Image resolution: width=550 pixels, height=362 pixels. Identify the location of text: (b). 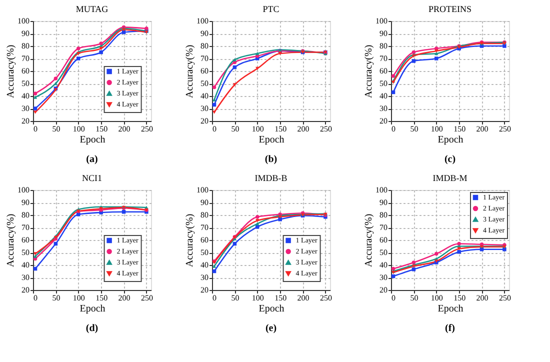
(271, 159).